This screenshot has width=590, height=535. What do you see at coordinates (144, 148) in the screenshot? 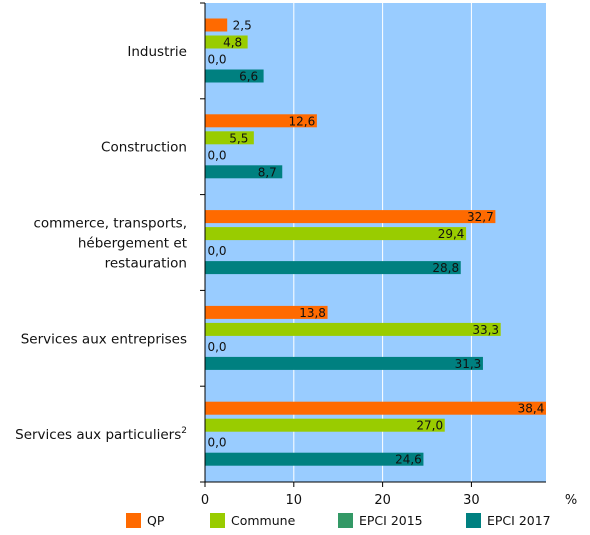
I see `category-label: Construction` at bounding box center [144, 148].